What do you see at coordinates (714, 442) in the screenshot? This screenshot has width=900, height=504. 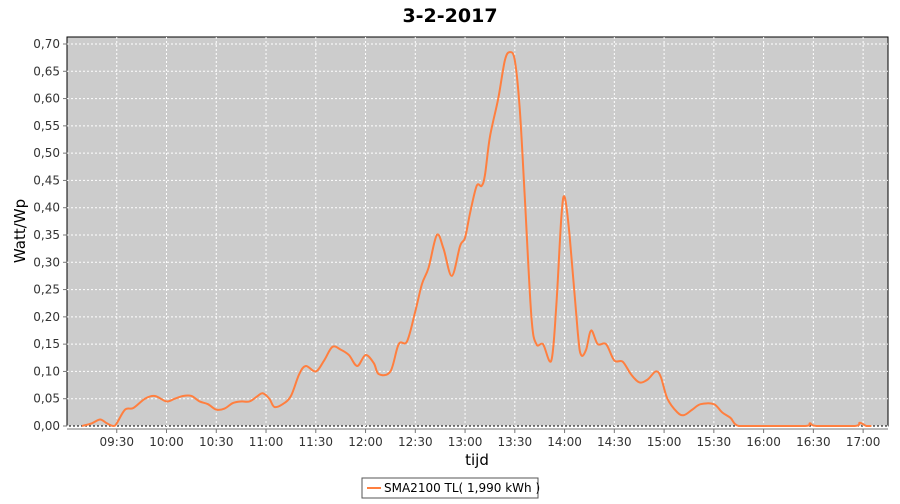 I see `x-tick-label: 15:30` at bounding box center [714, 442].